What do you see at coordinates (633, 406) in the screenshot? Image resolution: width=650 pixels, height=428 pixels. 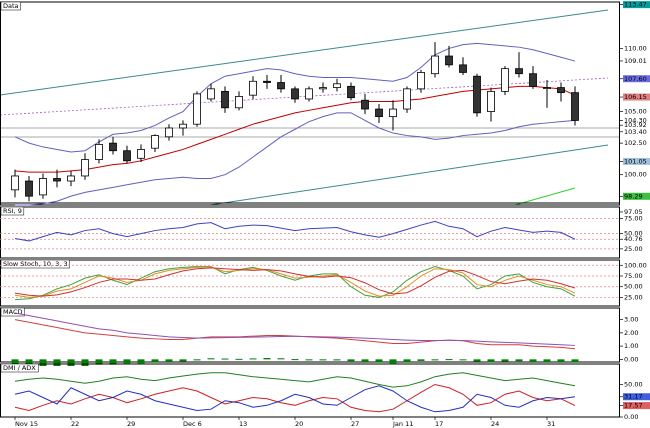 I see `y-tick-label: 17.57` at bounding box center [633, 406].